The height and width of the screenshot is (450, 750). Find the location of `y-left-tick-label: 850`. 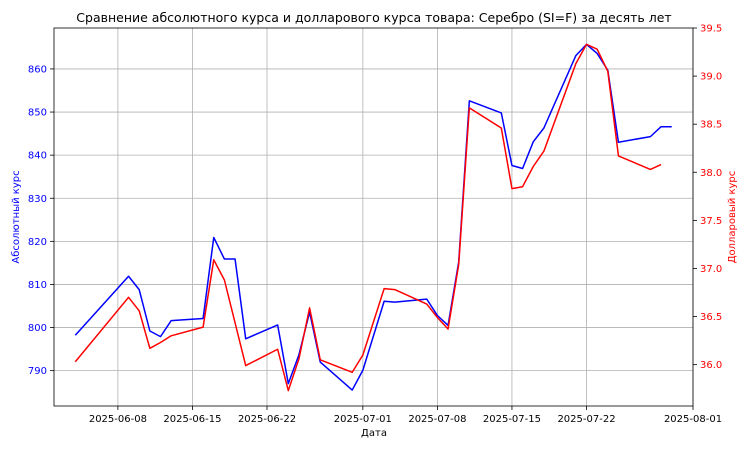

y-left-tick-label: 850 is located at coordinates (37, 113).